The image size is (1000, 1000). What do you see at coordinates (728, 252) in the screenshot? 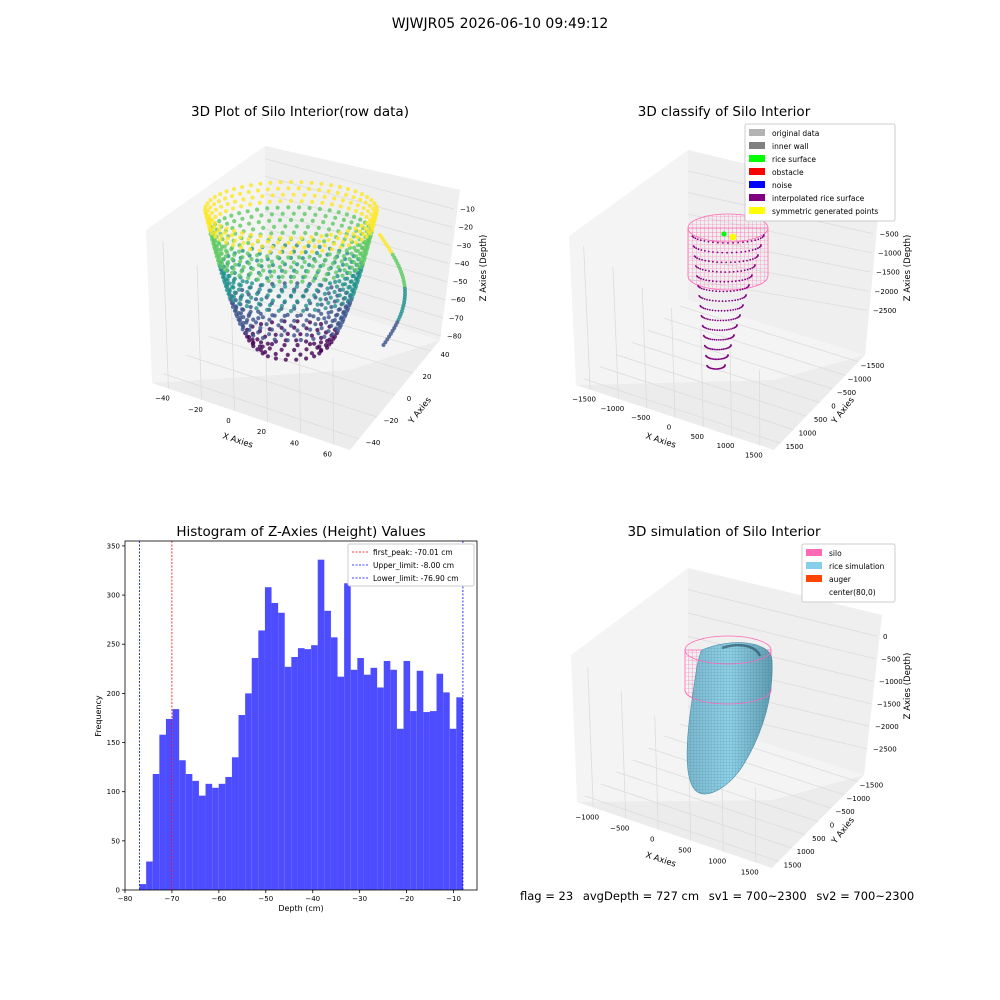
I see `panel2-silo-cylinder` at bounding box center [728, 252].